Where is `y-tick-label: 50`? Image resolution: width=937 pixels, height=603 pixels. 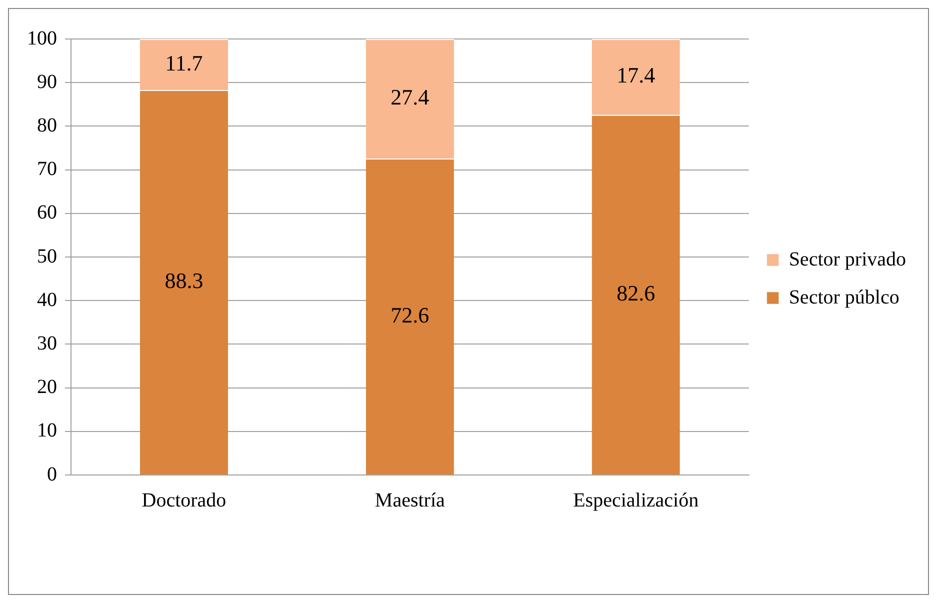 y-tick-label: 50 is located at coordinates (47, 256).